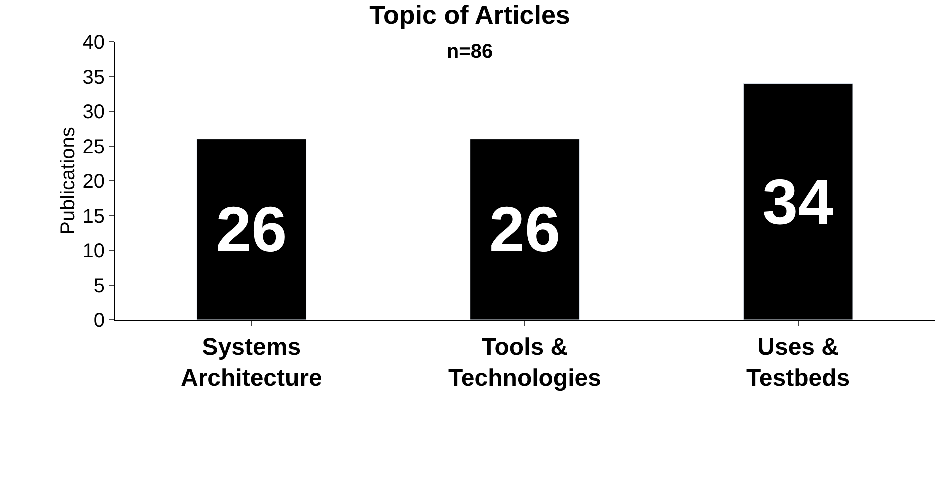 The image size is (940, 480). Describe the element at coordinates (470, 15) in the screenshot. I see `chart-title: Topic of Articles` at that location.